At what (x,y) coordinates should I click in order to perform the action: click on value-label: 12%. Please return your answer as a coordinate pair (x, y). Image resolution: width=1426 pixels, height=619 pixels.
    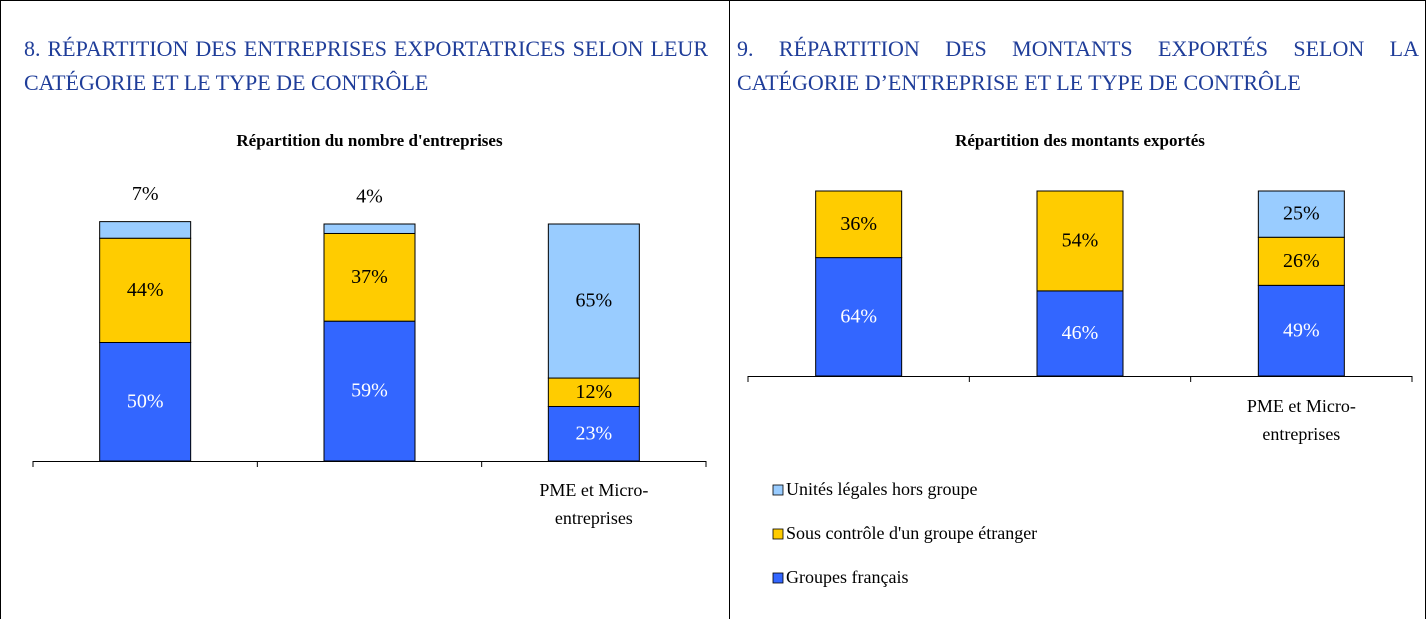
    Looking at the image, I should click on (593, 392).